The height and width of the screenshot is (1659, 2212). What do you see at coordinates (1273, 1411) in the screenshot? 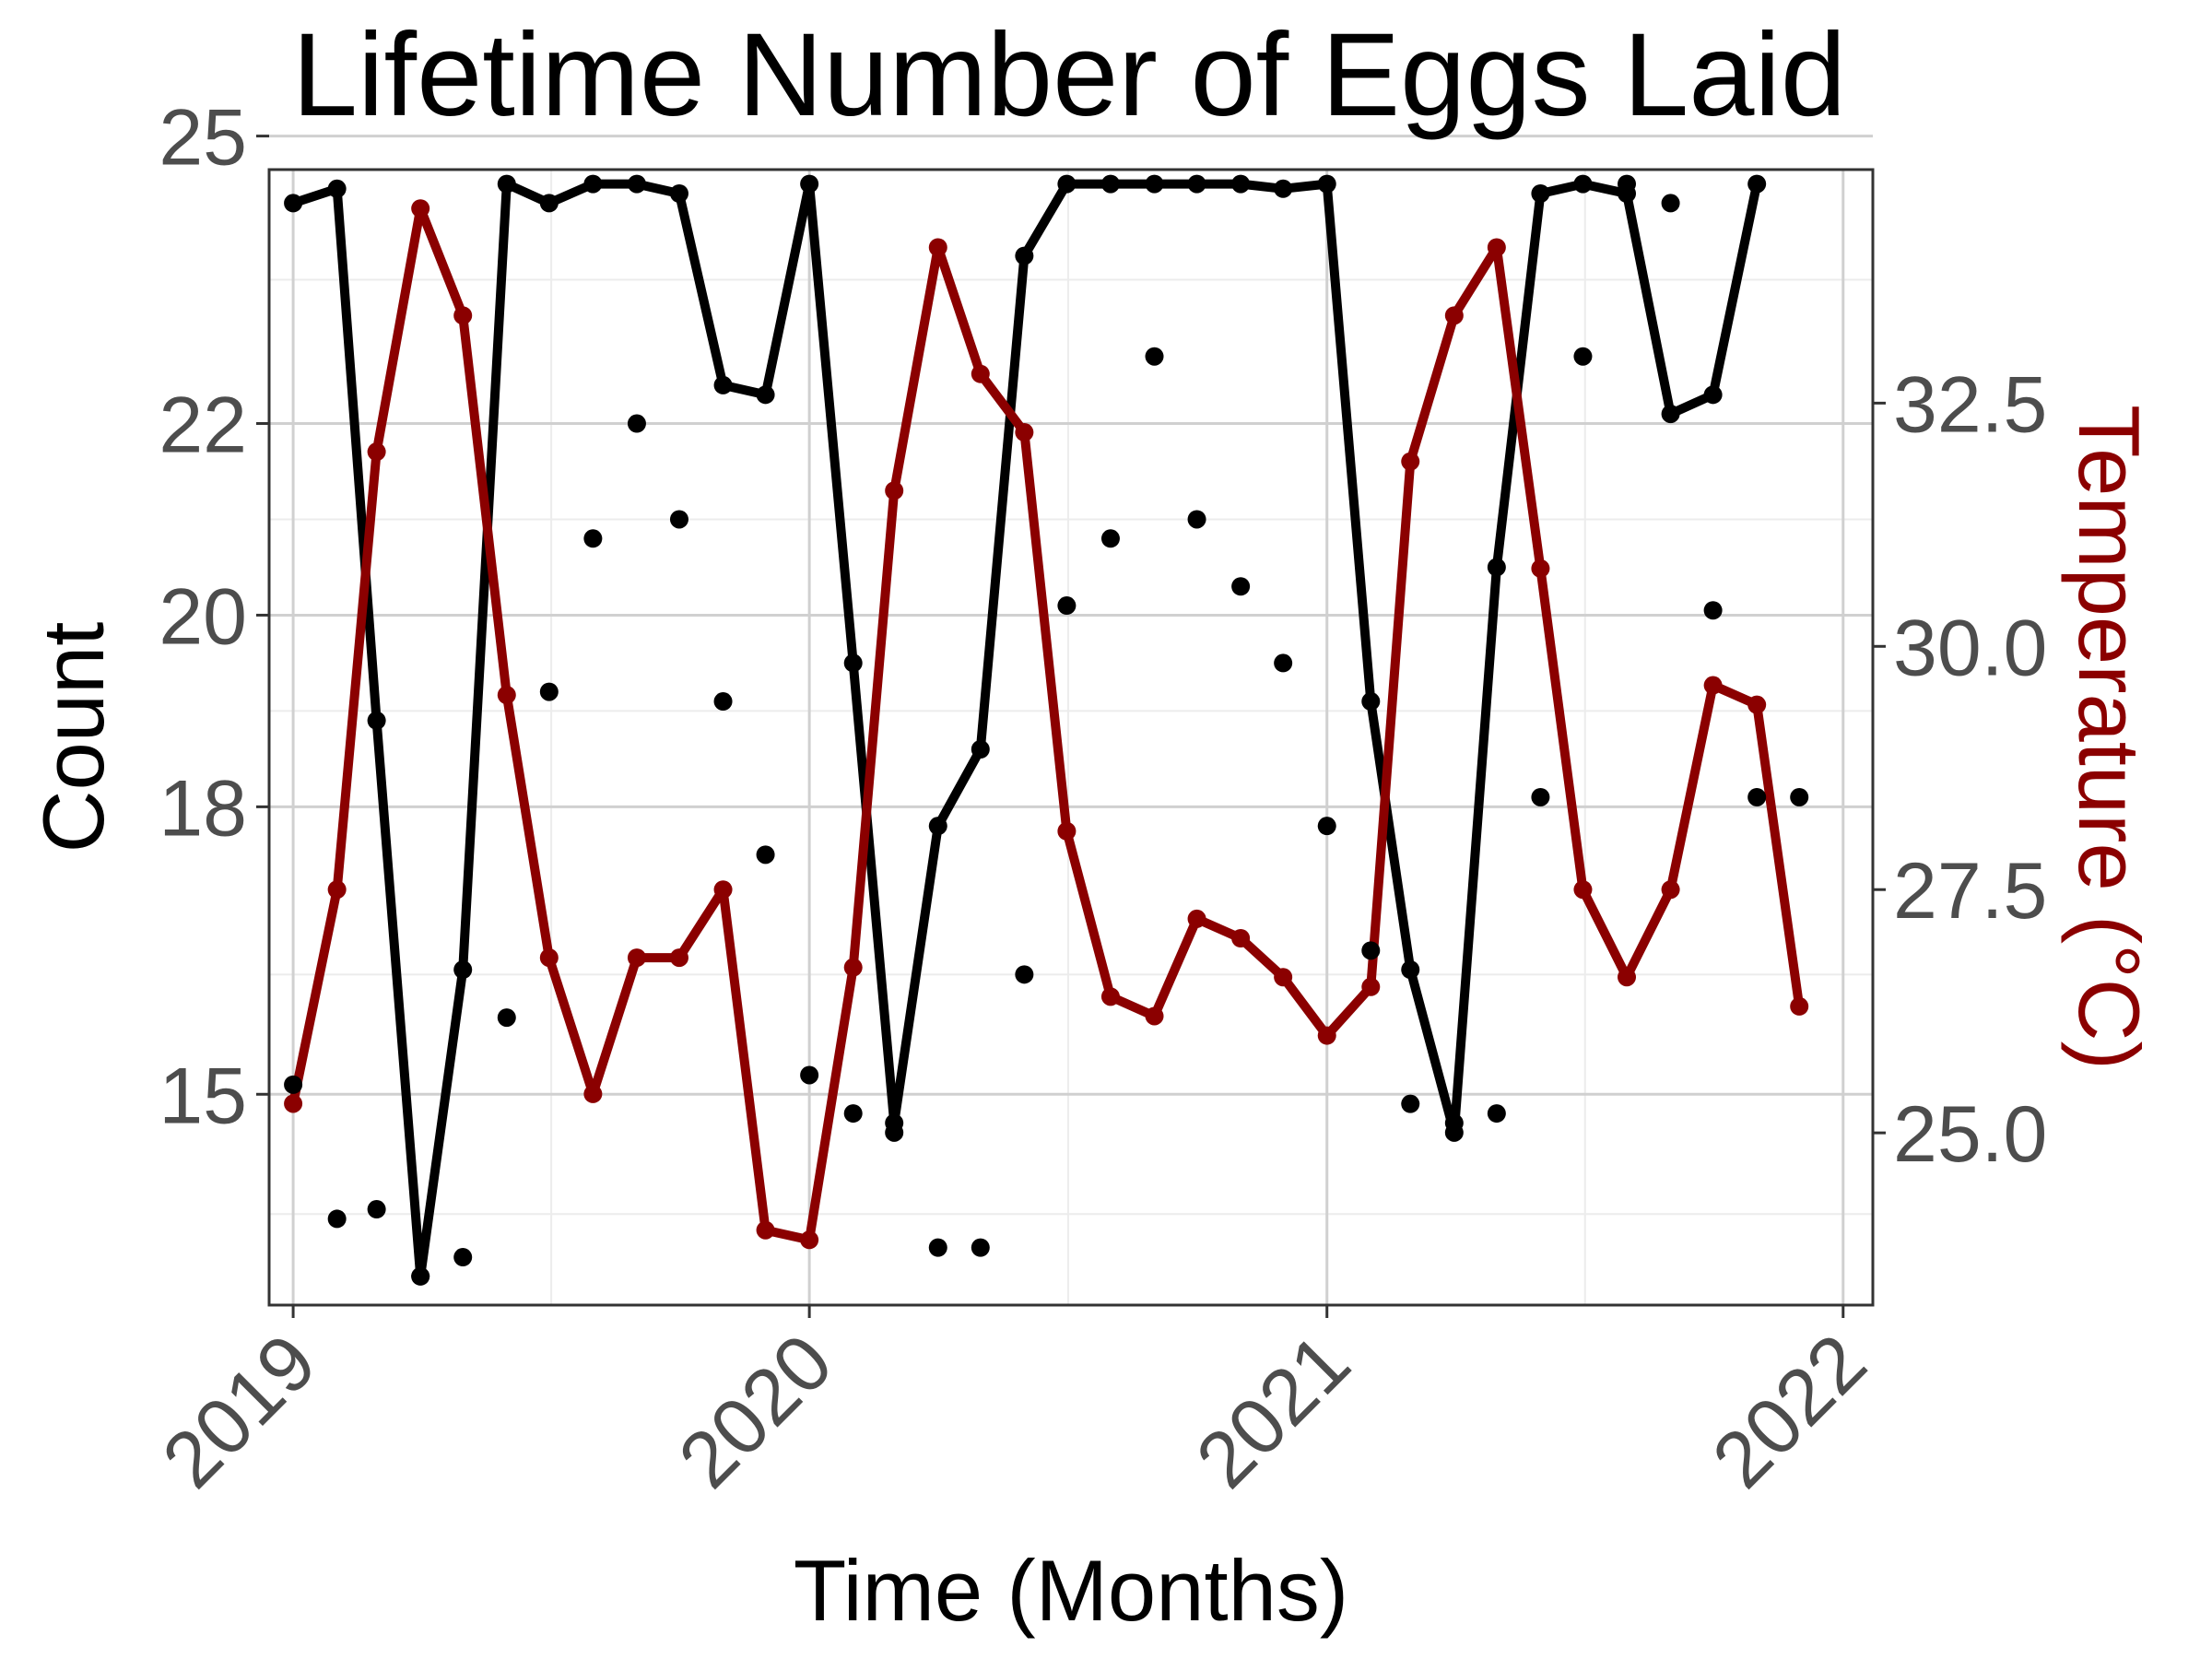
I see `x-tick-label: 2021` at bounding box center [1273, 1411].